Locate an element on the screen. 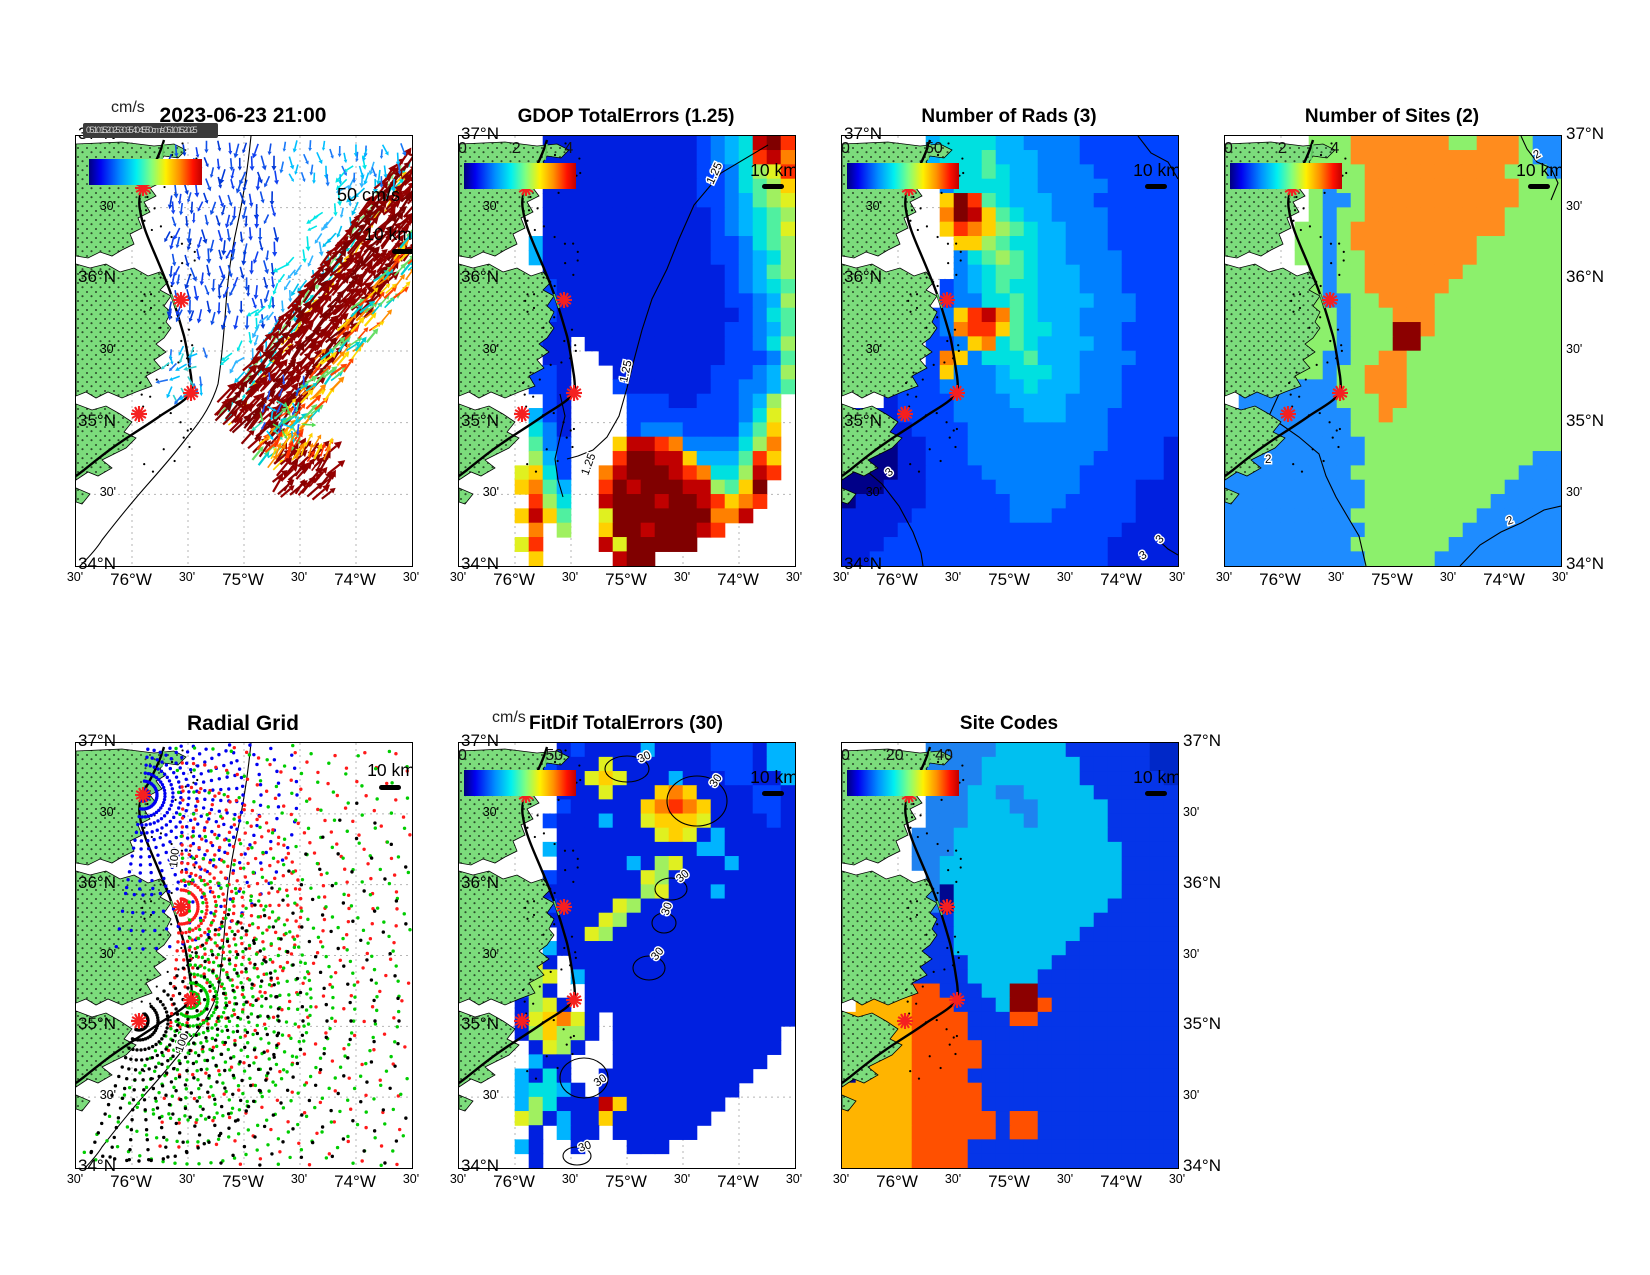 Image resolution: width=1650 pixels, height=1275 pixels. colorbar-tick-label: 4 is located at coordinates (1335, 148).